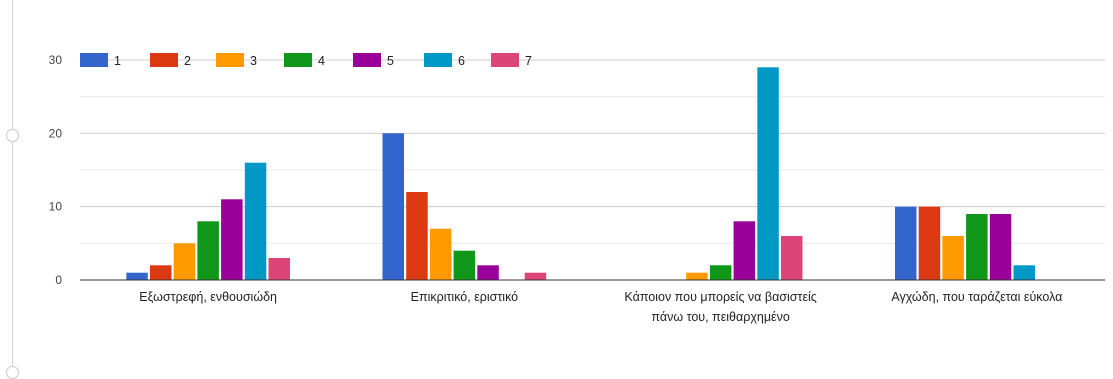 This screenshot has height=379, width=1113. I want to click on legend-label: 6, so click(461, 61).